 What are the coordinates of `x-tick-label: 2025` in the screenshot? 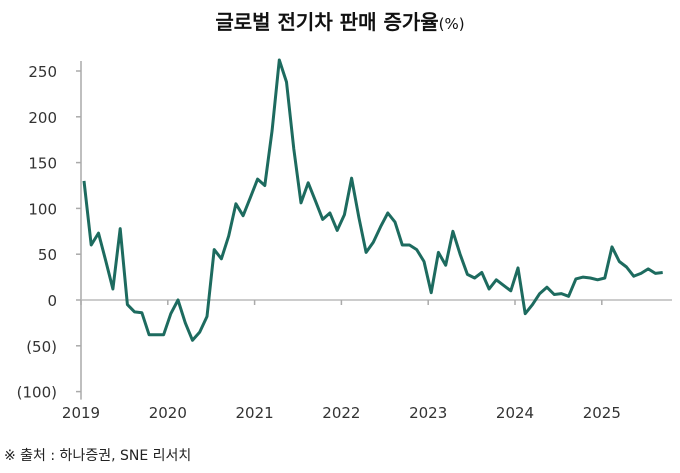 It's located at (602, 413).